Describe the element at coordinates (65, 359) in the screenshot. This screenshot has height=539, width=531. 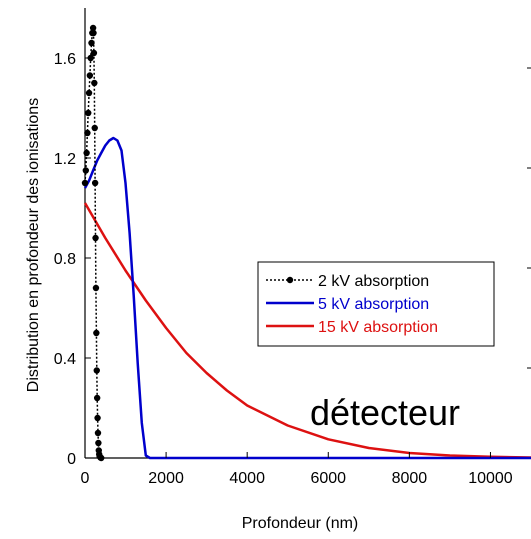
I see `y-tick-label: 0.4` at that location.